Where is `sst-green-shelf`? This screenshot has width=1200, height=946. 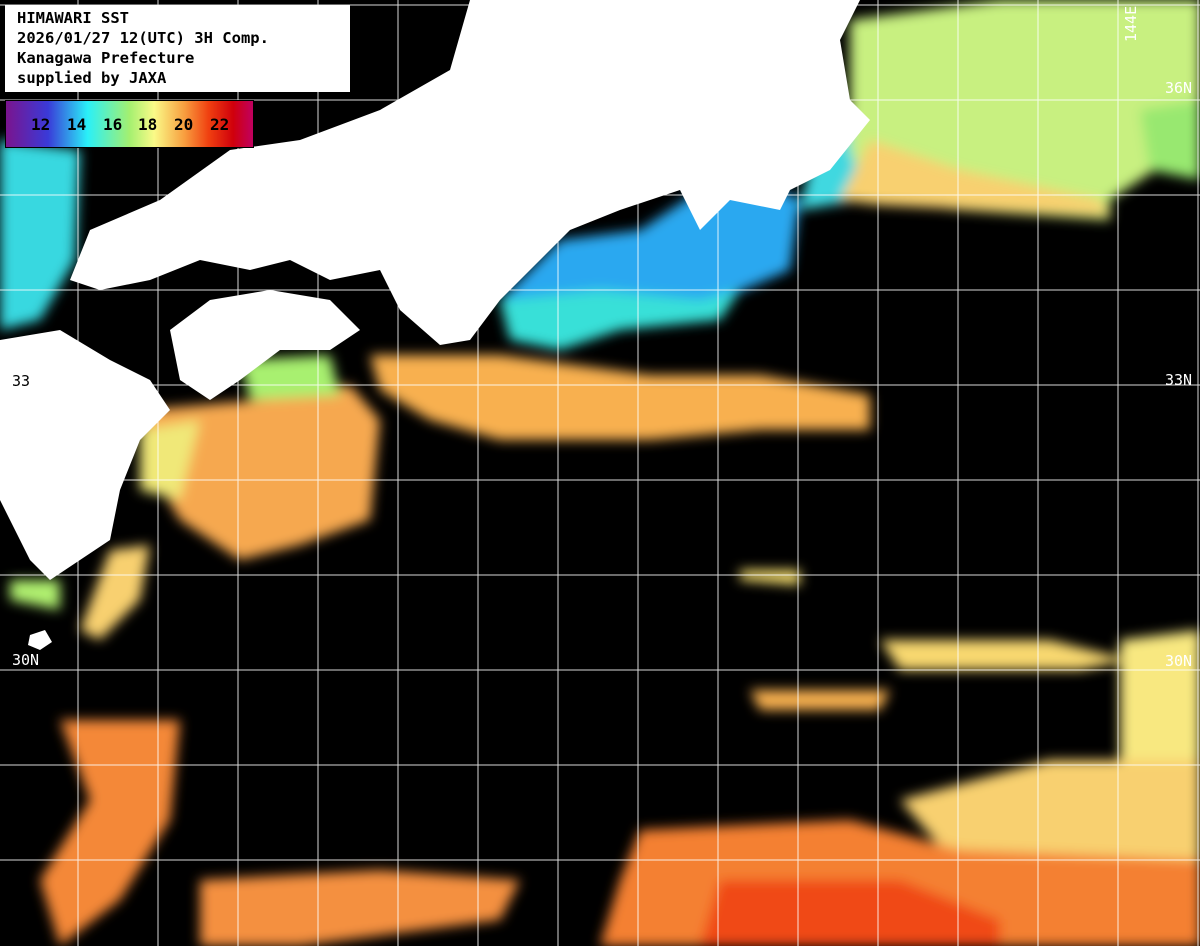 sst-green-shelf is located at coordinates (290, 377).